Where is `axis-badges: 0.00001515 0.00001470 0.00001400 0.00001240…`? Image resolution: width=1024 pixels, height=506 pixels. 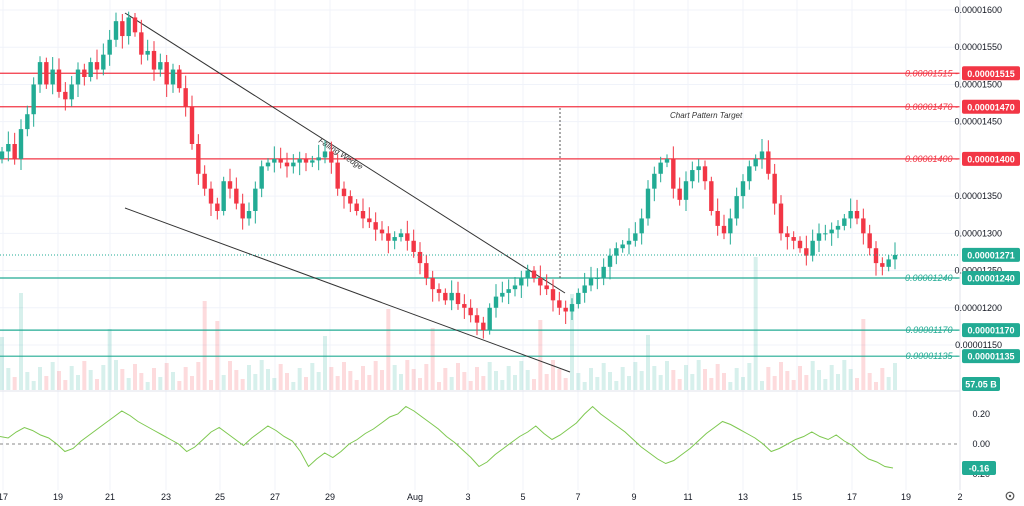
axis-badges: 0.00001515 0.00001470 0.00001400 0.00001240… is located at coordinates (991, 270).